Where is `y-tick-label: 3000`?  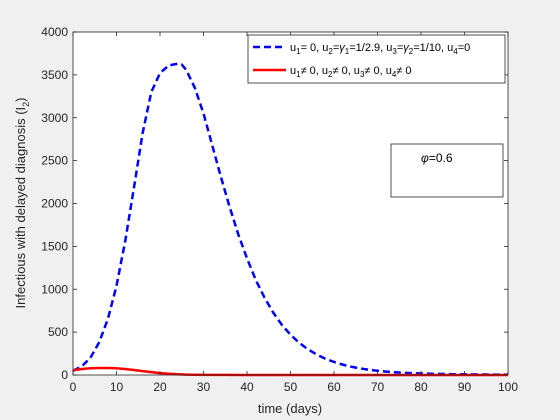
y-tick-label: 3000 is located at coordinates (54, 118).